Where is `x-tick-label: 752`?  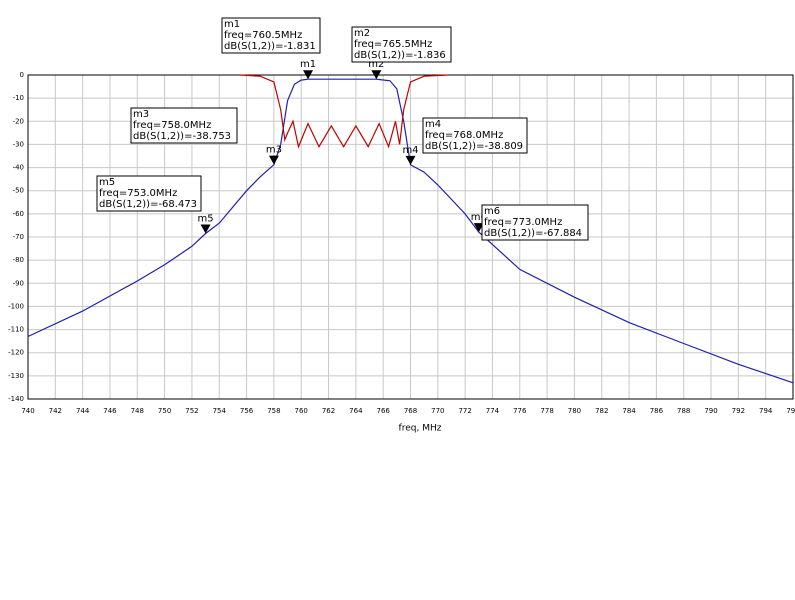 x-tick-label: 752 is located at coordinates (191, 411).